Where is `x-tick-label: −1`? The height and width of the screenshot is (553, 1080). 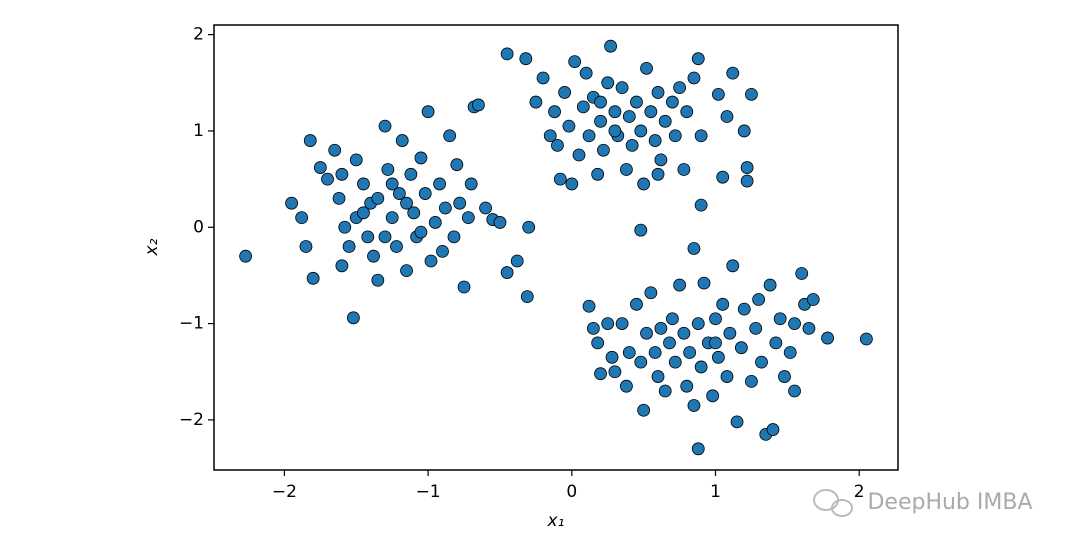
x-tick-label: −1 is located at coordinates (428, 492).